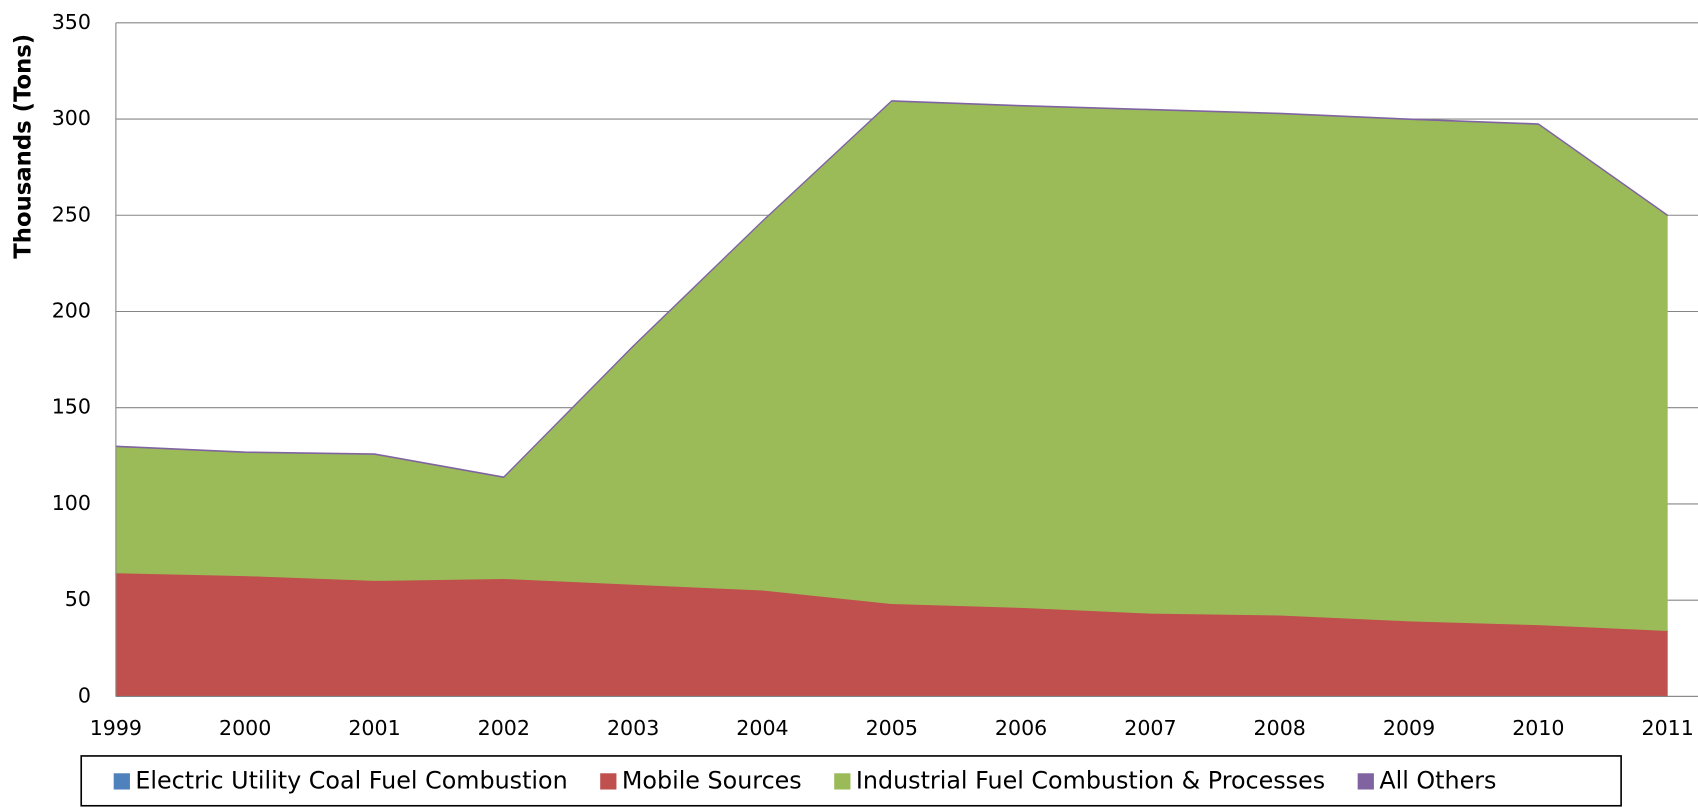 This screenshot has width=1698, height=808. I want to click on y-tick-label: 0, so click(84, 695).